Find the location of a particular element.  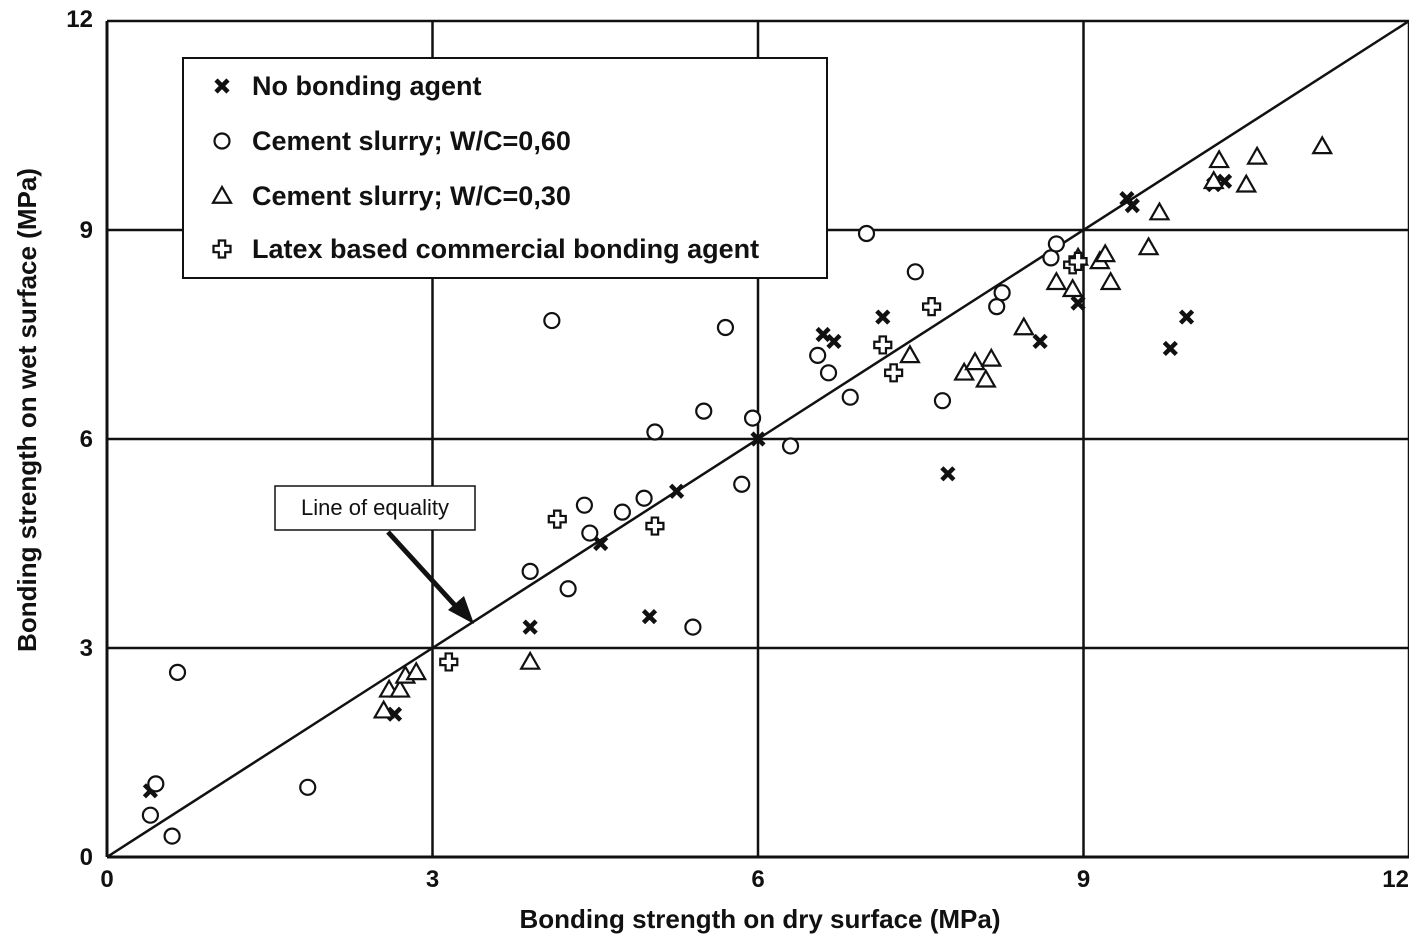

legend-label: Cement slurry; W/C=0,60 is located at coordinates (411, 141).